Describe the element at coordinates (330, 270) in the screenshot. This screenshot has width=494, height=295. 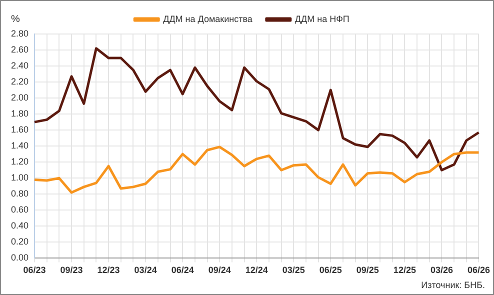
I see `x-tick-label: 06/25` at that location.